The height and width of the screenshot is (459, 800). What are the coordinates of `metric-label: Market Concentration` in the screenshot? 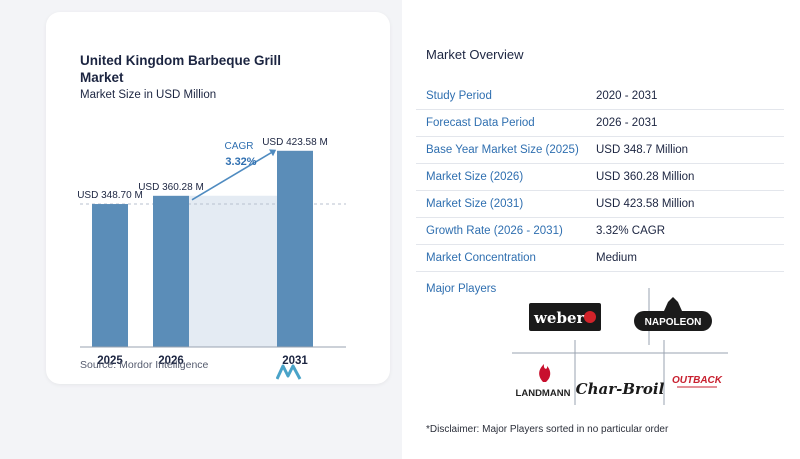 It's located at (501, 258).